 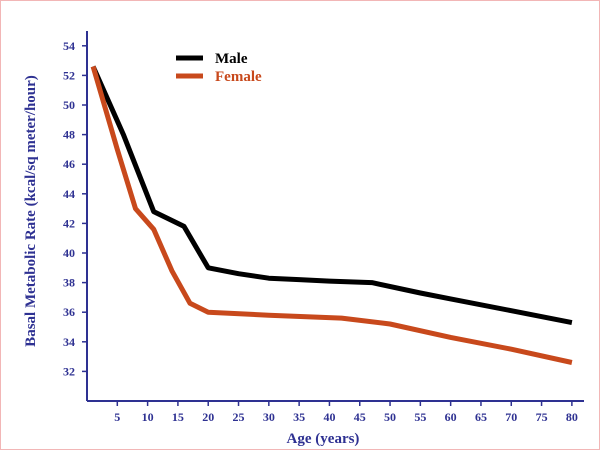 What do you see at coordinates (269, 417) in the screenshot?
I see `x-tick-label: 30` at bounding box center [269, 417].